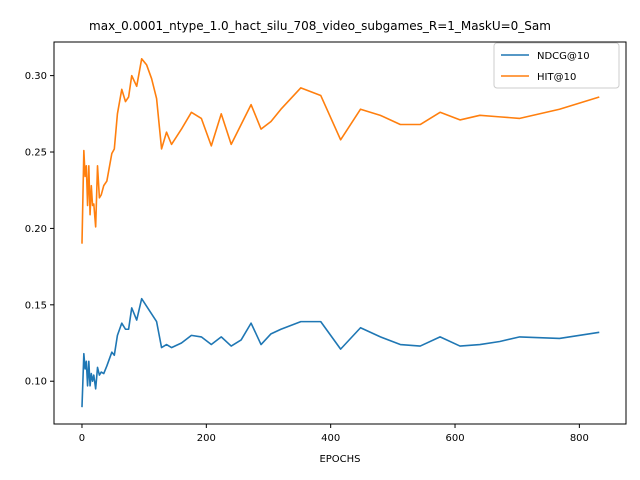 Image resolution: width=640 pixels, height=480 pixels. Describe the element at coordinates (36, 305) in the screenshot. I see `y-tick-label-1: 0.15` at that location.